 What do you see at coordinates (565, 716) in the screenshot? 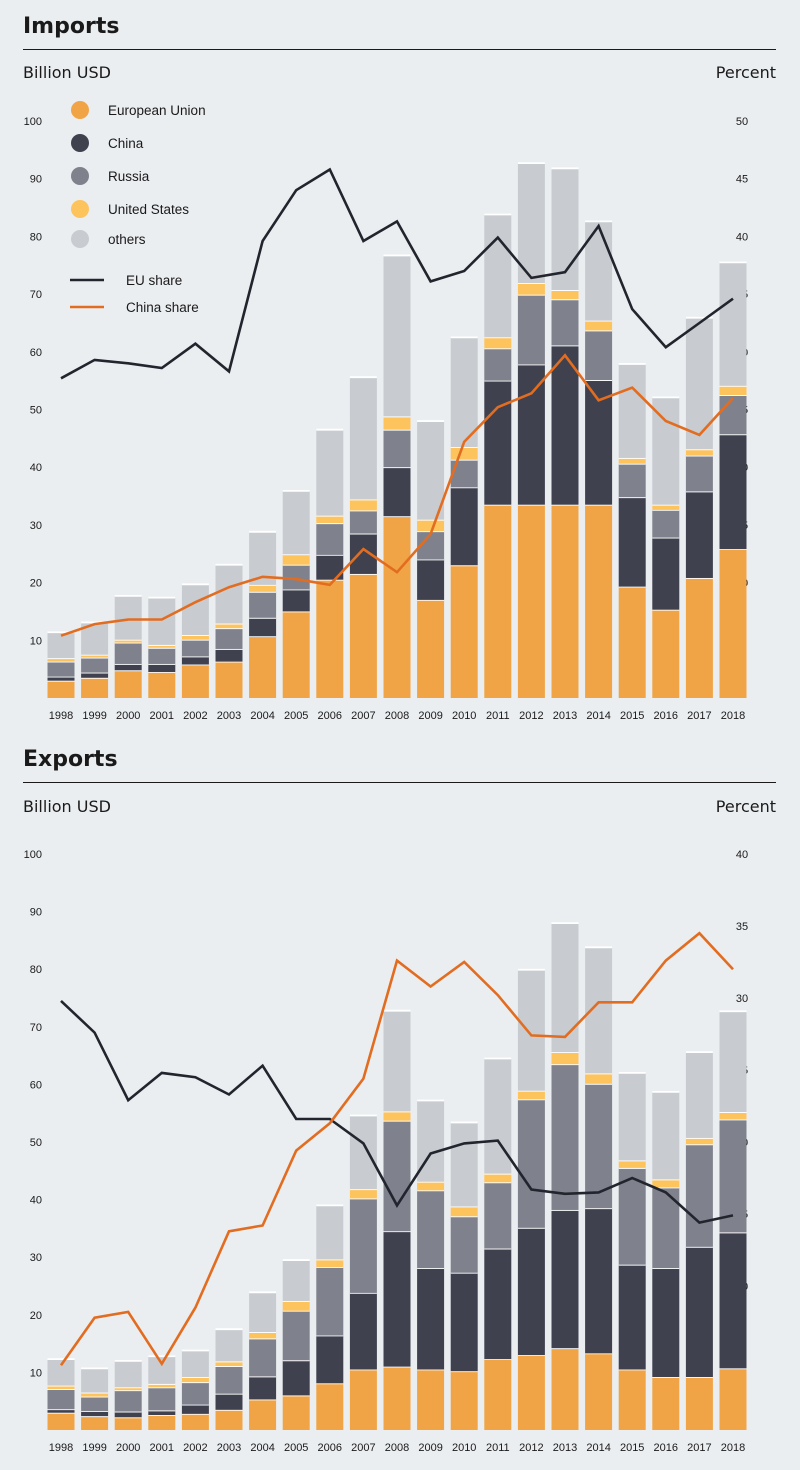
I see `x-axis-tick-label: 2013` at bounding box center [565, 716].